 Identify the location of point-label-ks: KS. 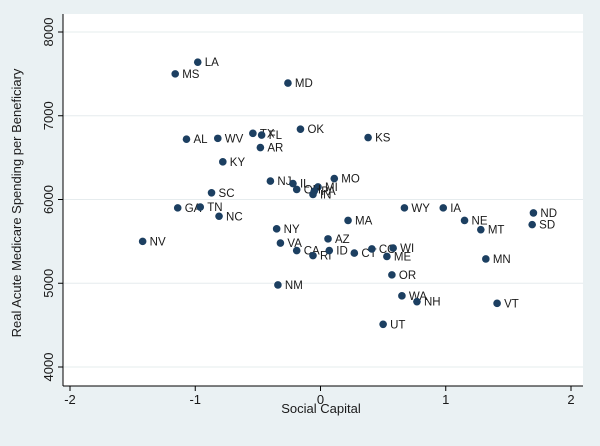
(383, 139).